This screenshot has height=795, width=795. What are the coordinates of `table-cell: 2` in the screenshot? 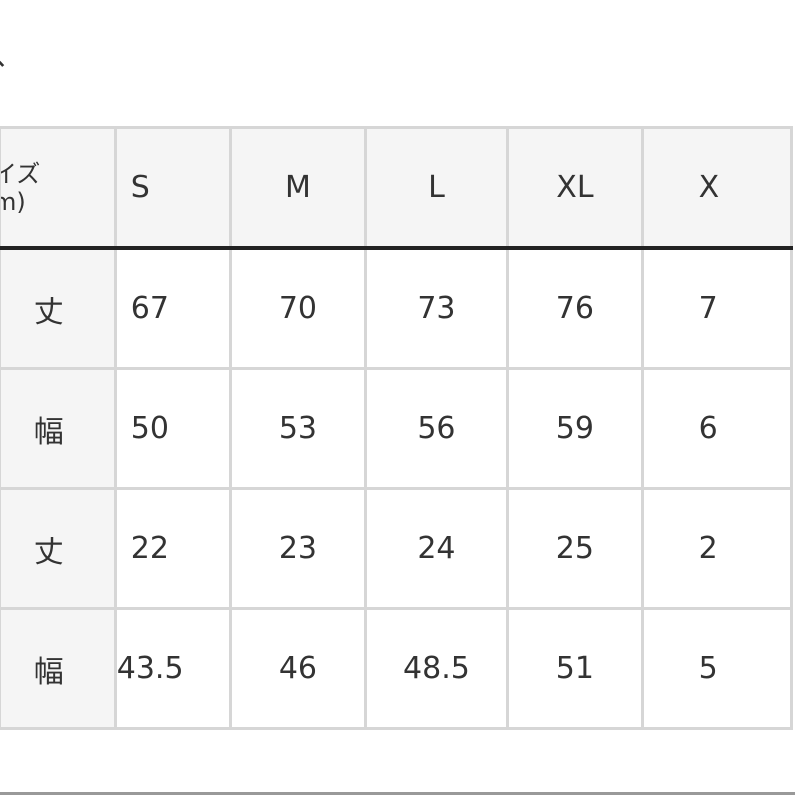 It's located at (717, 548).